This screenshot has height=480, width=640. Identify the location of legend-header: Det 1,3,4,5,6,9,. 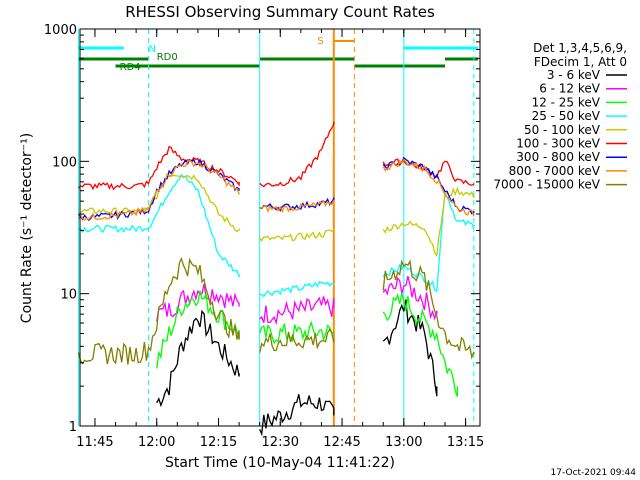
(580, 48).